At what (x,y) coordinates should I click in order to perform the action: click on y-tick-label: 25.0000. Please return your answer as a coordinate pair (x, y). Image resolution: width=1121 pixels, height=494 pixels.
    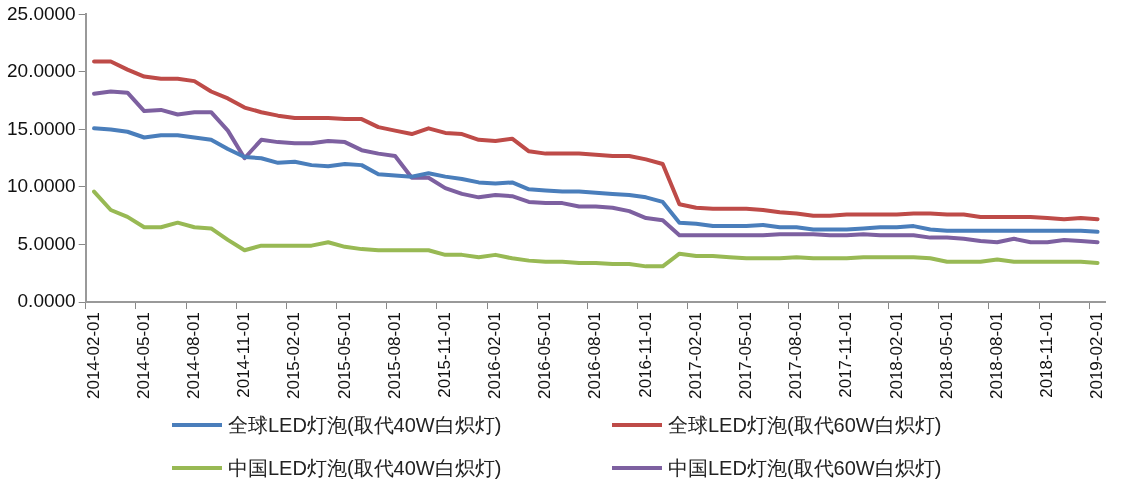
    Looking at the image, I should click on (41, 13).